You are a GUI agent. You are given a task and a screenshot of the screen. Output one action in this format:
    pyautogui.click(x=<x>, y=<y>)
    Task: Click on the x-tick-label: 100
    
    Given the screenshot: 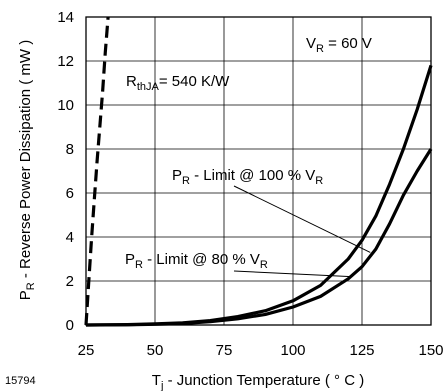 What is the action you would take?
    pyautogui.click(x=292, y=350)
    